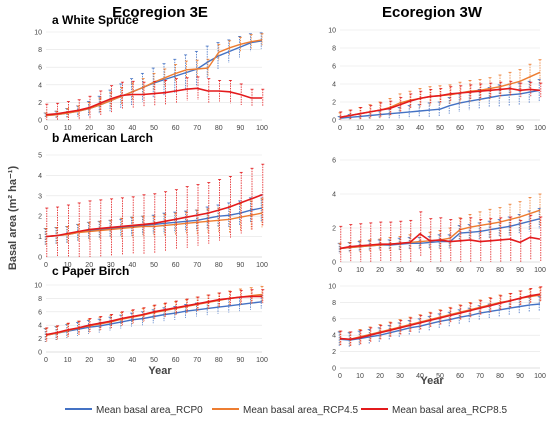 Image resolution: width=550 pixels, height=427 pixels. I want to click on column-title-ecoregion-3w: Ecoregion 3W, so click(432, 12).